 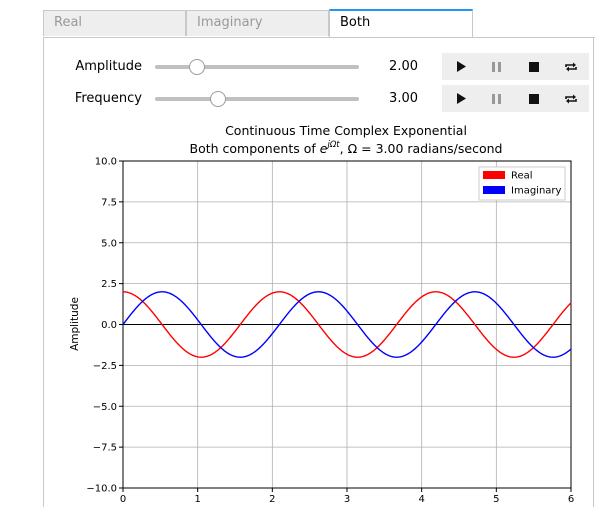 I want to click on chart-title: Continuous Time Complex Exponential, so click(x=346, y=130).